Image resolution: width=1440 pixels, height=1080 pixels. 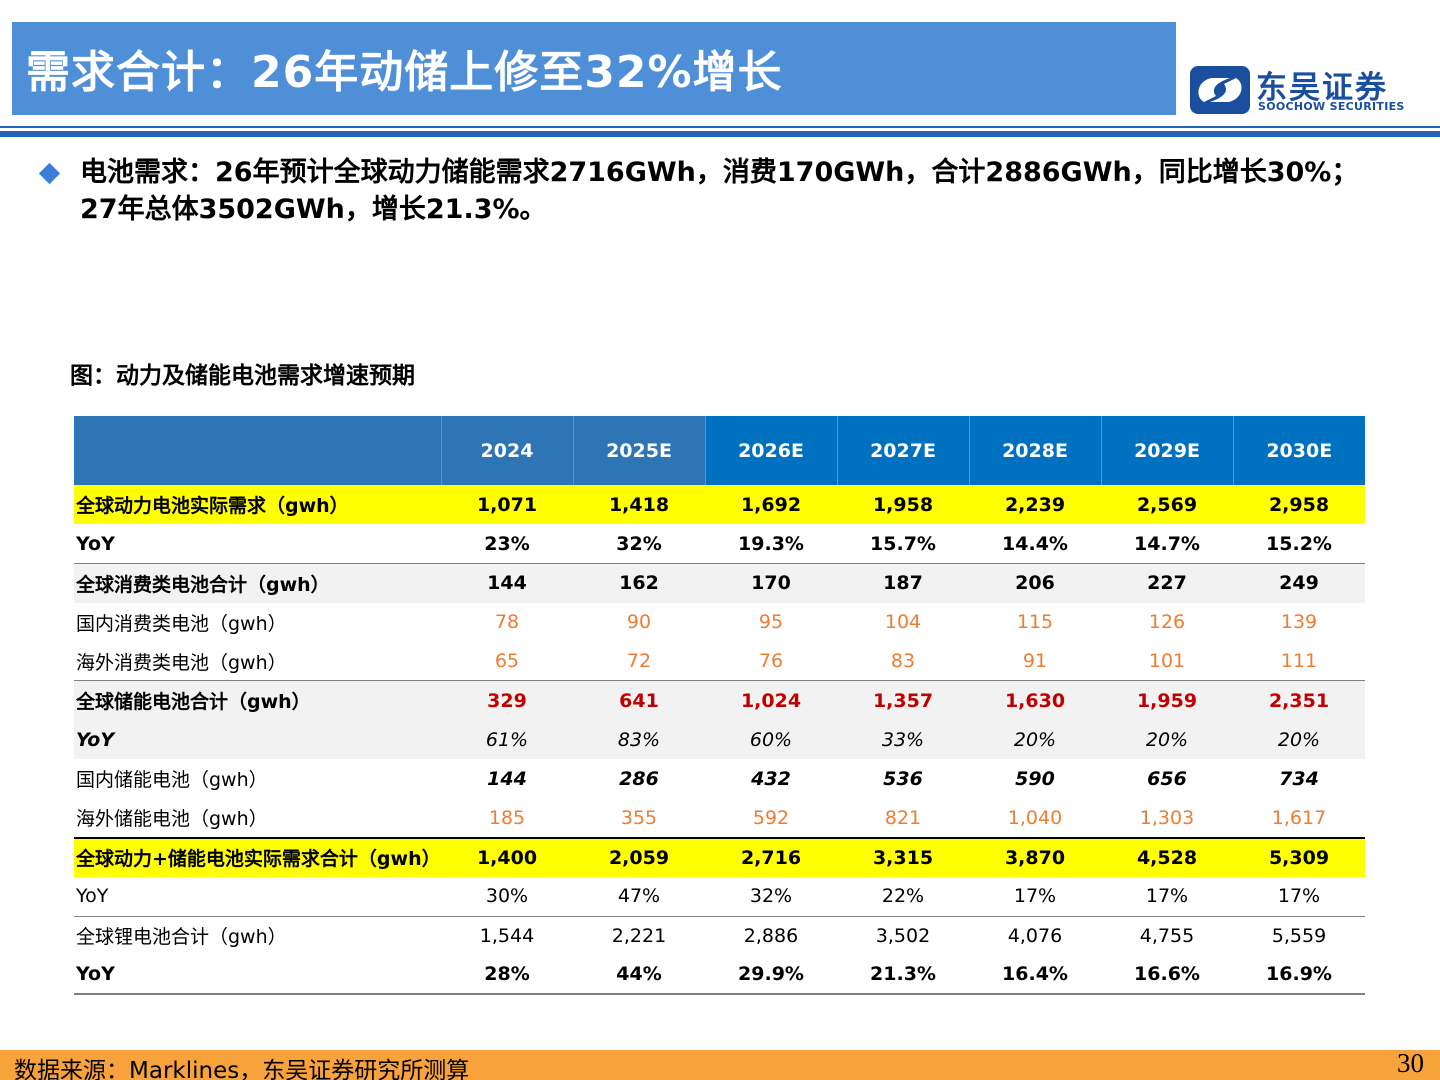 I want to click on row-label: 国内储能电池（gwh）, so click(x=172, y=780).